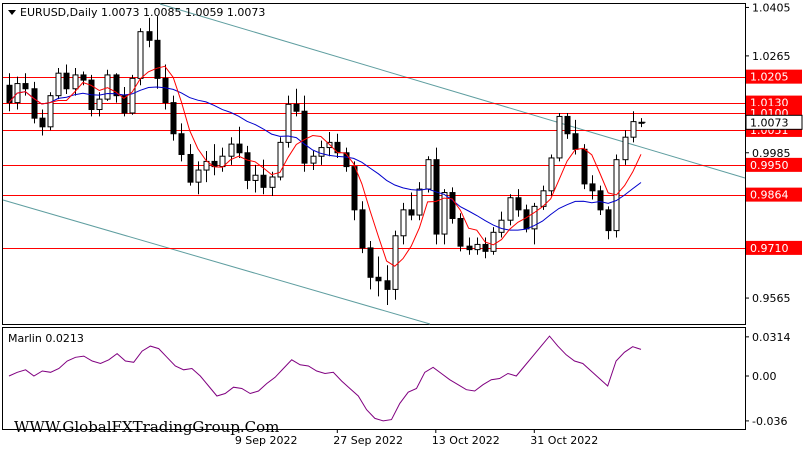  What do you see at coordinates (769, 122) in the screenshot?
I see `current-price-label: 1.0073` at bounding box center [769, 122].